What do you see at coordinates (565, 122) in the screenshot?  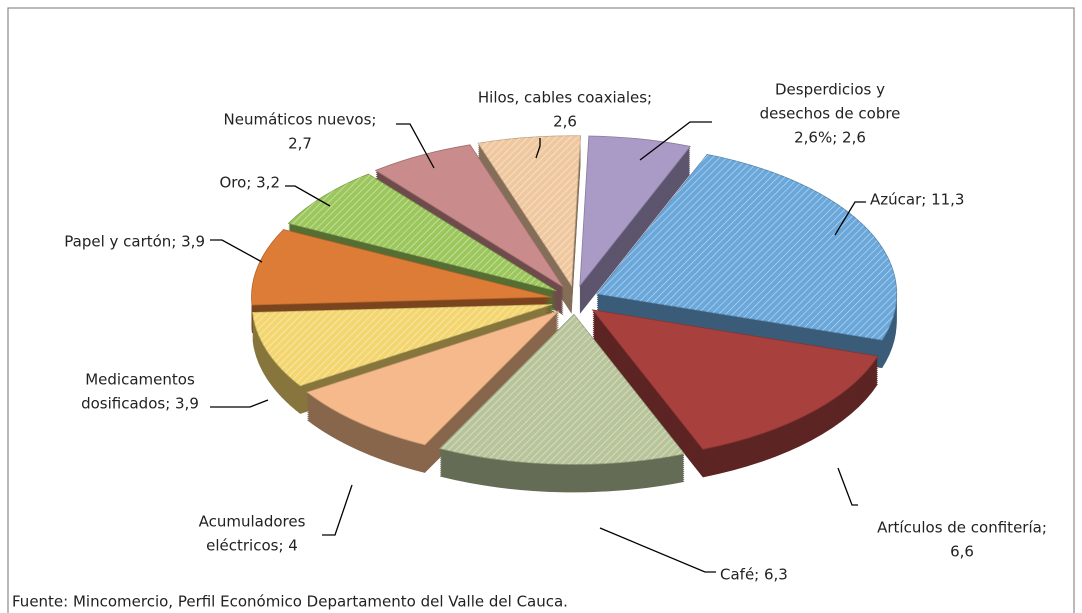 I see `data-label: 2,6` at bounding box center [565, 122].